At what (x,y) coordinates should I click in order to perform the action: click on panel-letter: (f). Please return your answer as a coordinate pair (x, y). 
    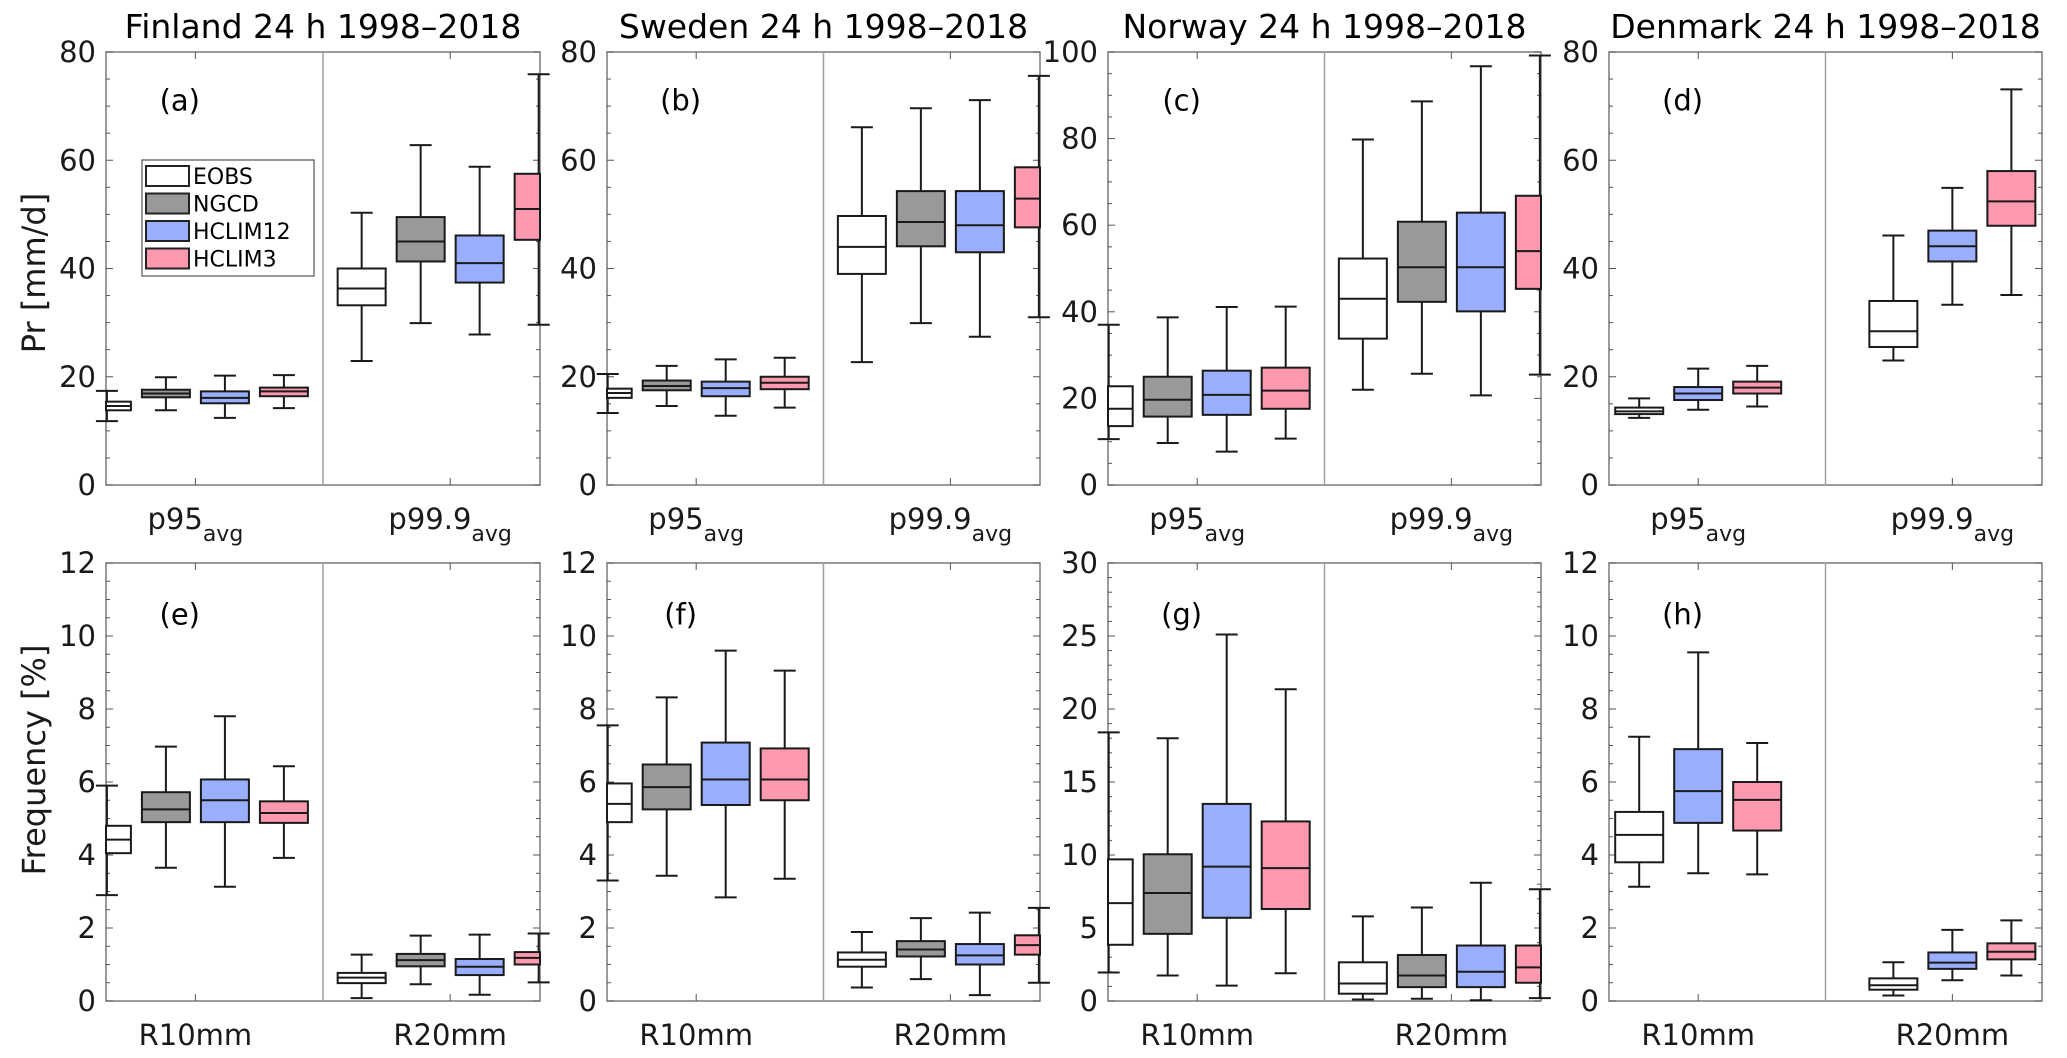
    Looking at the image, I should click on (680, 614).